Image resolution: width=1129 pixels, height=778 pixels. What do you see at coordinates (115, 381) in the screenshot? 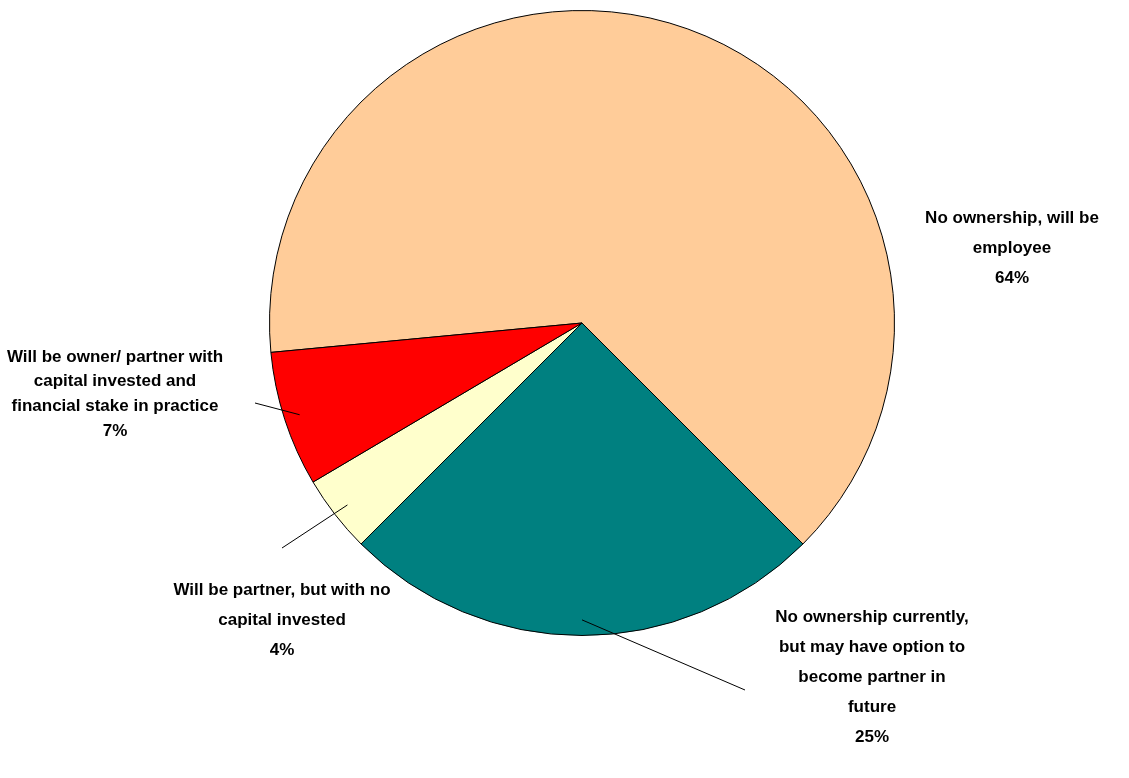
I see `slice-label: Will be owner/ partner with capital invested and financial stake in practice` at bounding box center [115, 381].